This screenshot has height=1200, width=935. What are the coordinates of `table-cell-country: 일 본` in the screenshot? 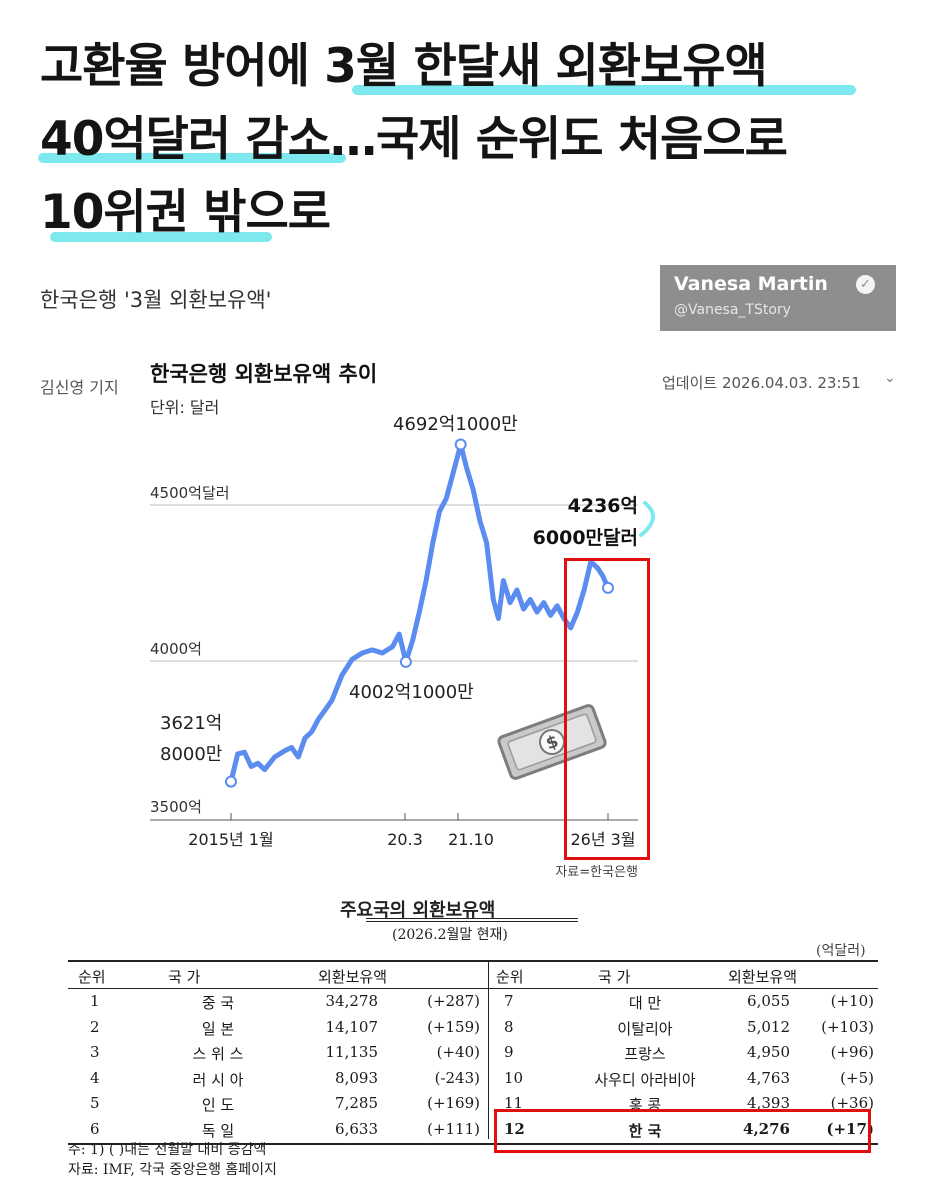 It's located at (218, 1028).